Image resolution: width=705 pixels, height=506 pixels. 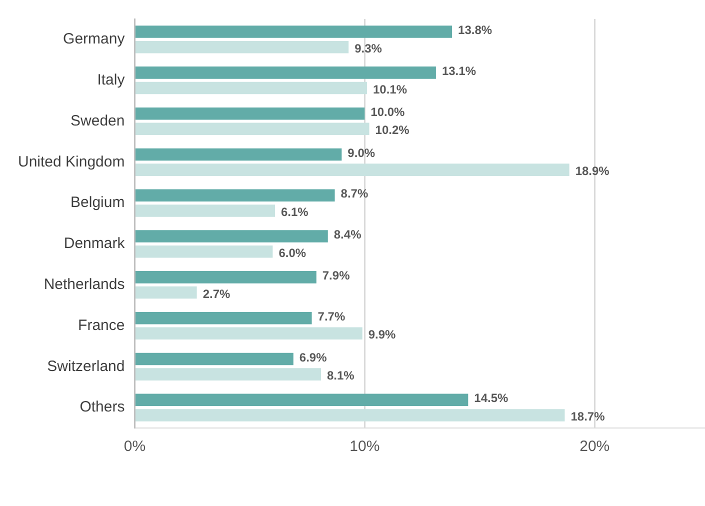 I want to click on y-tick-label: Netherlands, so click(x=84, y=284).